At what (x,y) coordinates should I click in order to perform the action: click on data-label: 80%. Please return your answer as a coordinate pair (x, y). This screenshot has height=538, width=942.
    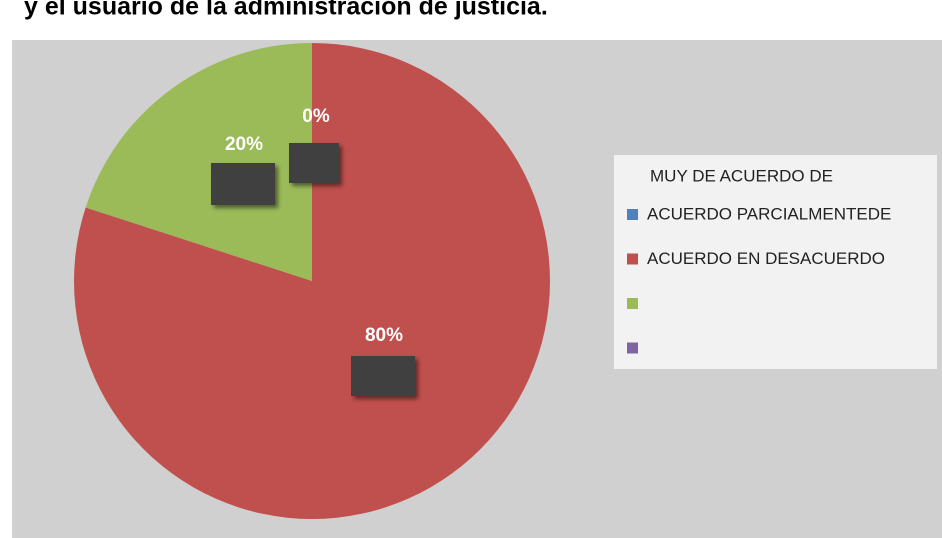
    Looking at the image, I should click on (384, 335).